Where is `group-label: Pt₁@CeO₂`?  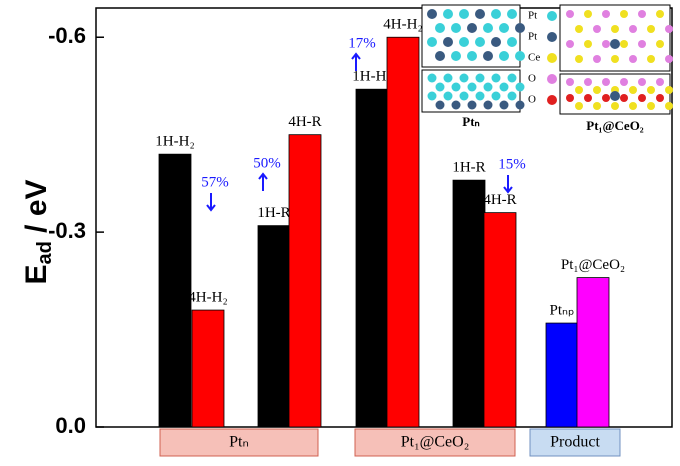
group-label: Pt₁@CeO₂ is located at coordinates (435, 442).